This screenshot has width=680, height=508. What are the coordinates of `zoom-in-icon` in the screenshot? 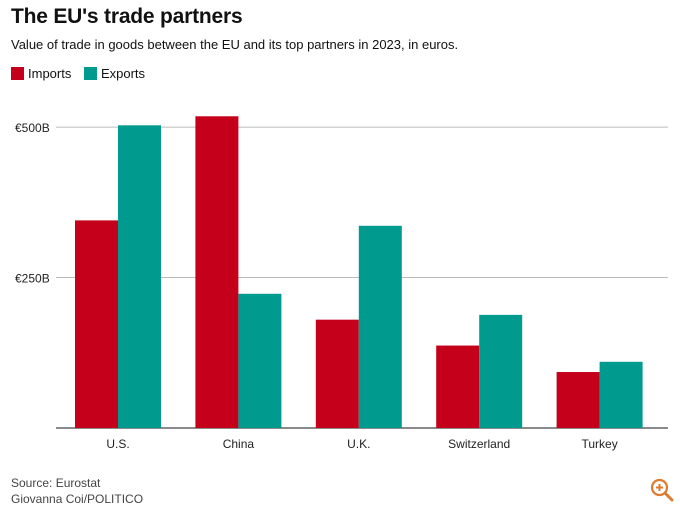 It's located at (662, 490).